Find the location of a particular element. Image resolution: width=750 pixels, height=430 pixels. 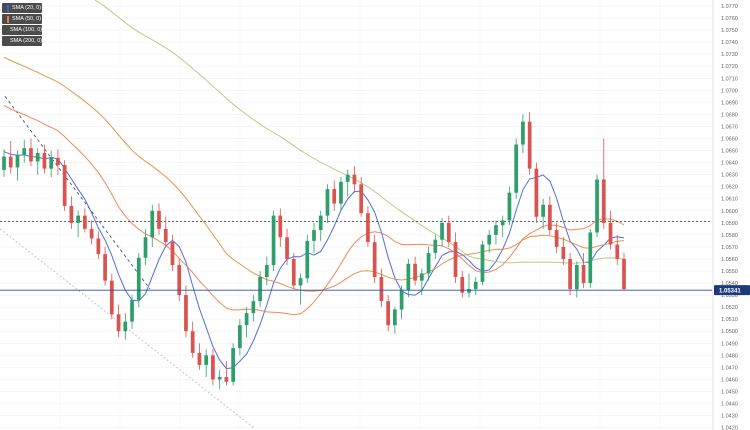

y-tick-label: 1.0610 is located at coordinates (729, 200).